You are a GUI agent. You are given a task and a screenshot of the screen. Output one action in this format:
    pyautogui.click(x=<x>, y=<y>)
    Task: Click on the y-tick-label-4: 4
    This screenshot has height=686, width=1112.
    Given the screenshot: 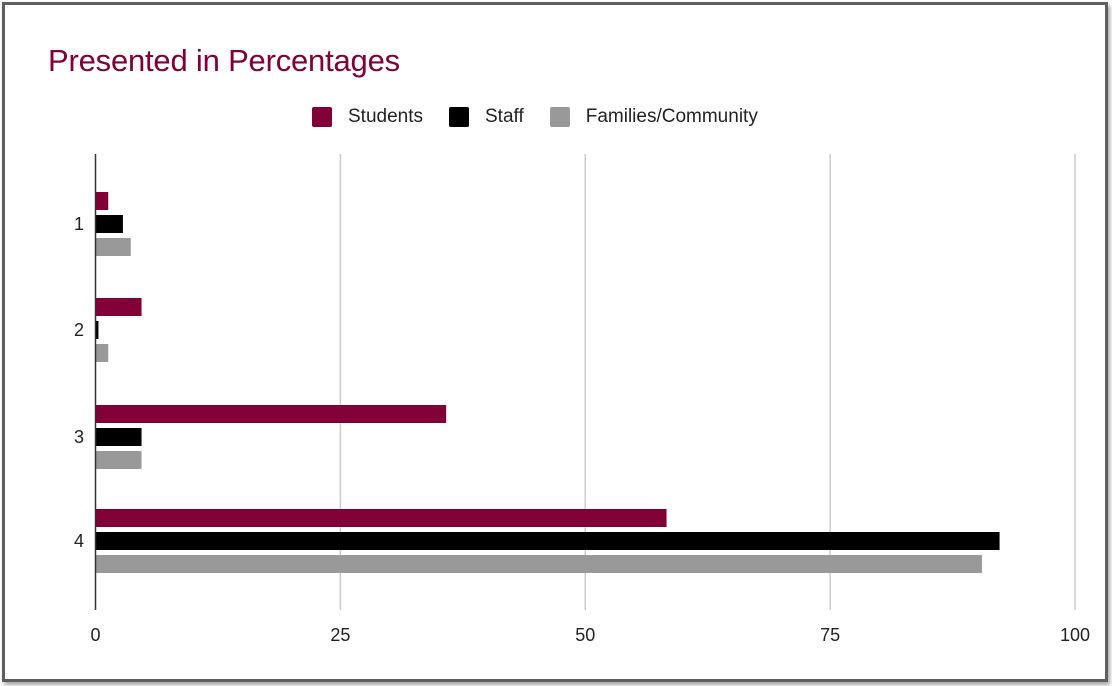 What is the action you would take?
    pyautogui.click(x=79, y=541)
    